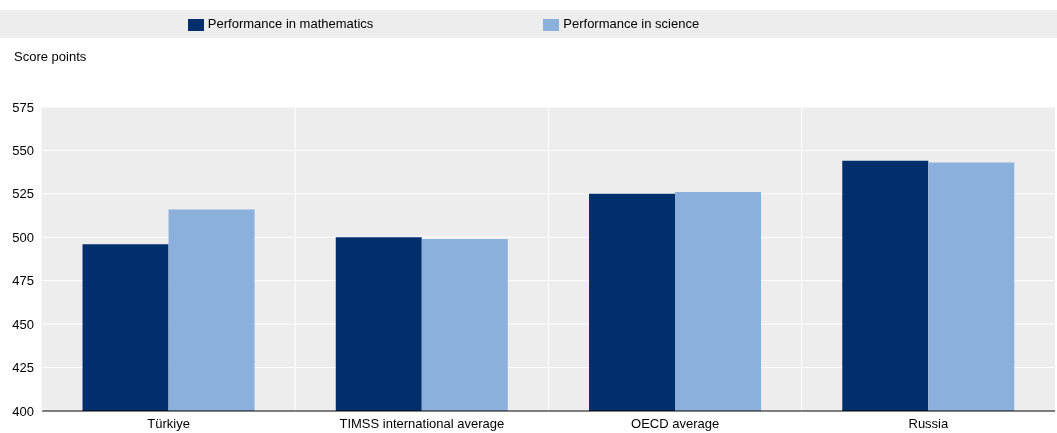 The width and height of the screenshot is (1057, 433). I want to click on legend-label: Performance in science, so click(631, 23).